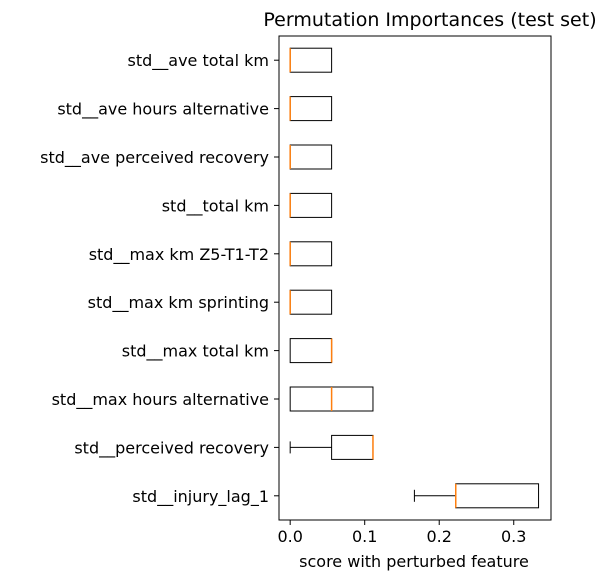 Image resolution: width=615 pixels, height=581 pixels. What do you see at coordinates (289, 536) in the screenshot?
I see `x-tick-label: 0.0` at bounding box center [289, 536].